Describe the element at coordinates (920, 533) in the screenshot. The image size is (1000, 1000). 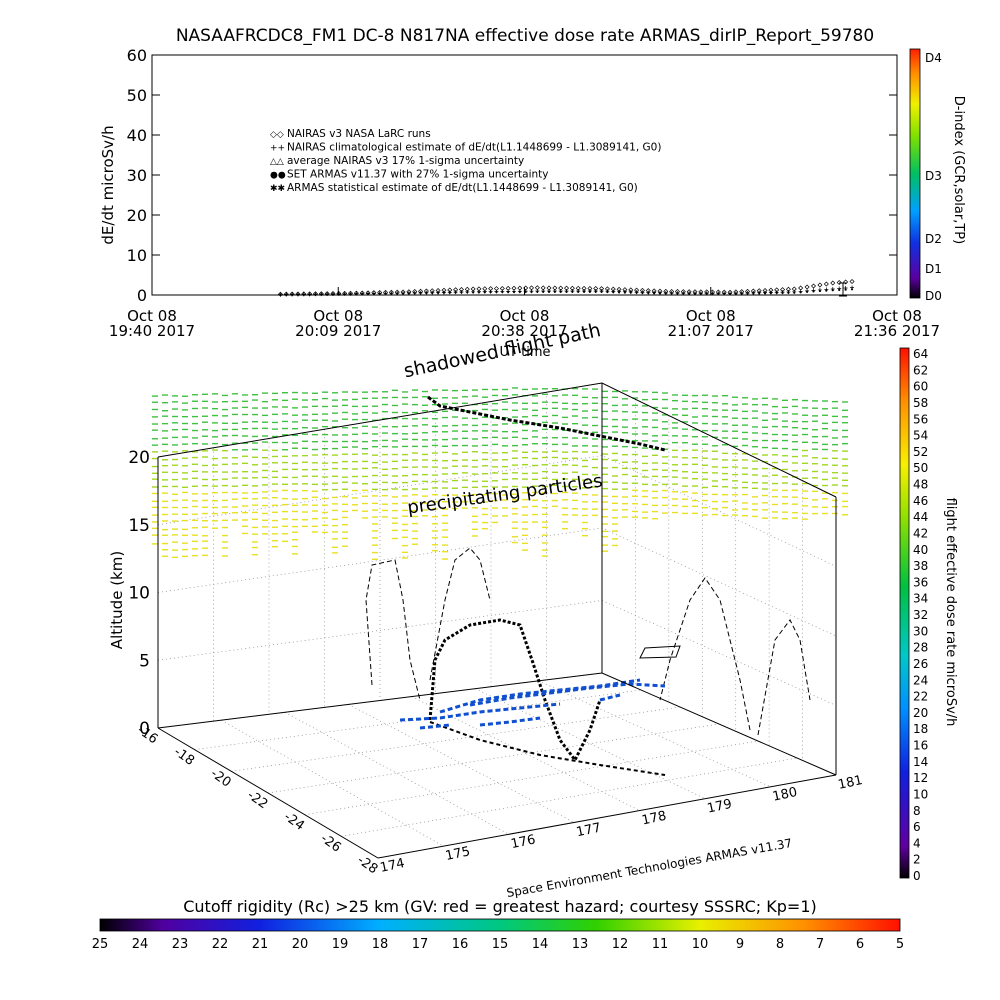
I see `colorbar-tick-label: 42` at that location.